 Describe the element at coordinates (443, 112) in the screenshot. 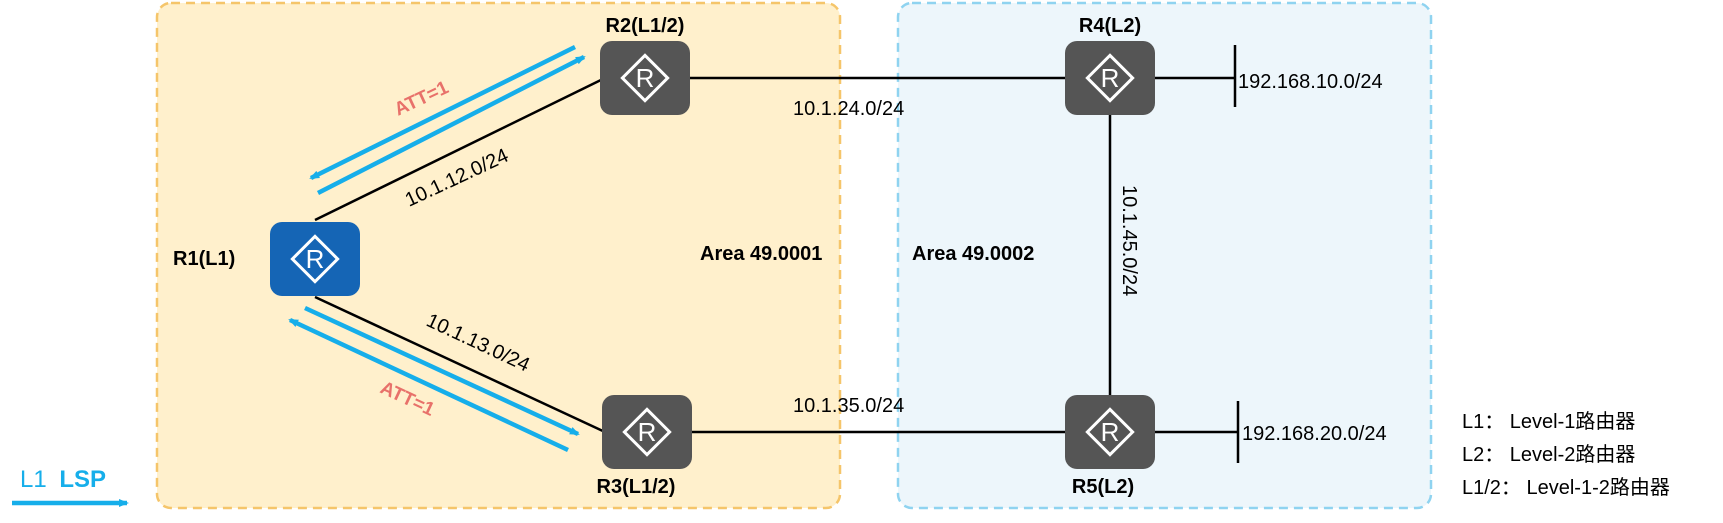

I see `lsp-arrow-r2-to-r1` at that location.